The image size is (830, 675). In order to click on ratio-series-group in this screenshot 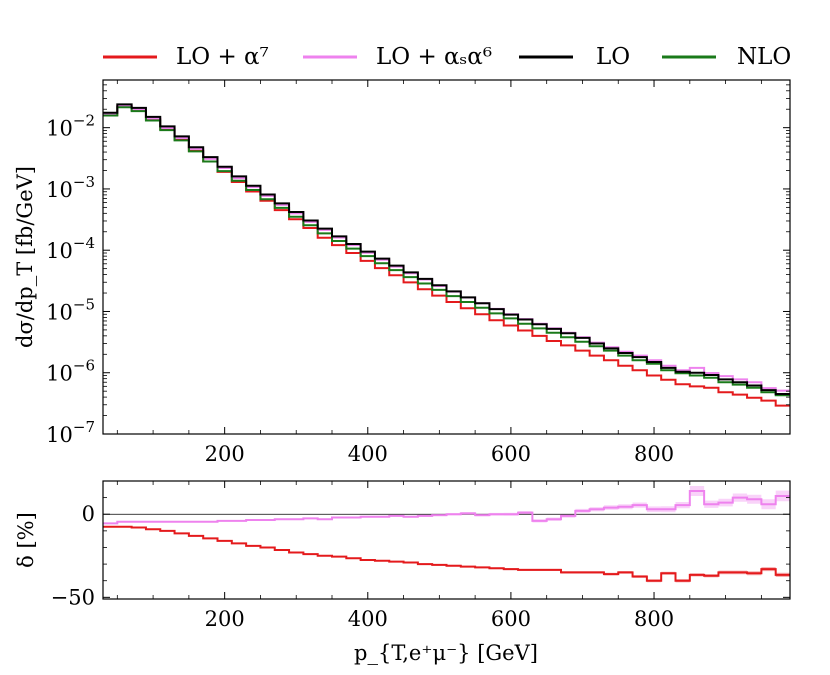, I will do `click(446, 535)`.